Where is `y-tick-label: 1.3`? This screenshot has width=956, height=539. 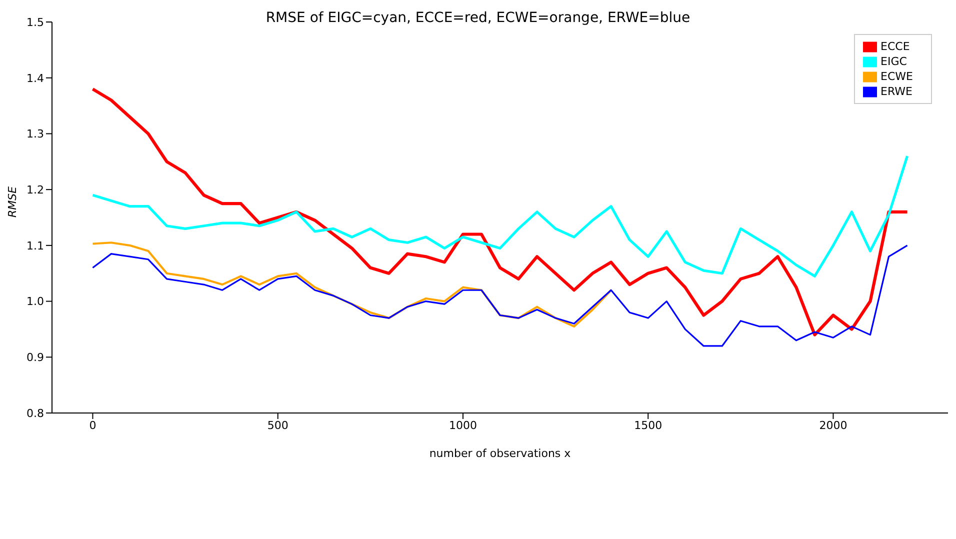
y-tick-label: 1.3 is located at coordinates (35, 134).